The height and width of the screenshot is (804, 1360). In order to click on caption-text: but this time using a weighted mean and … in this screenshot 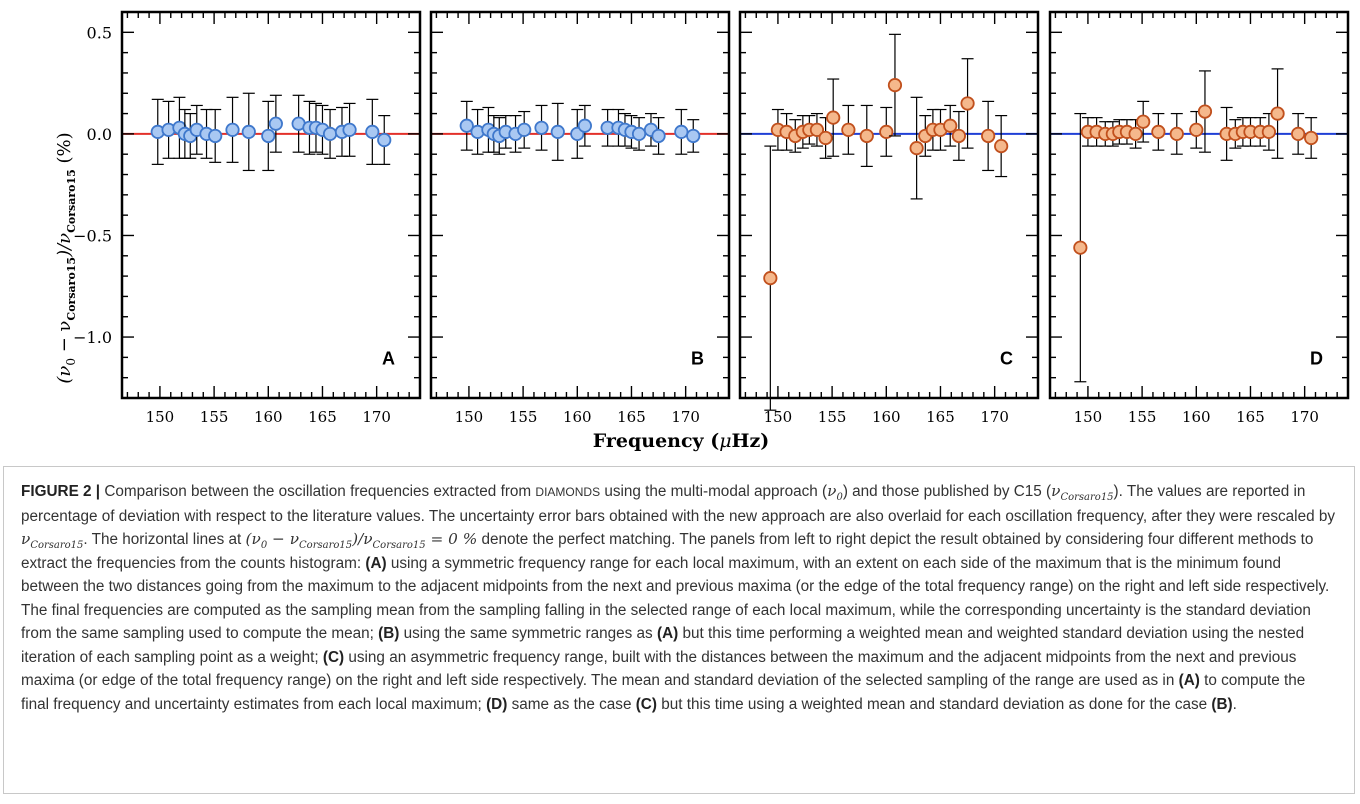, I will do `click(934, 704)`.